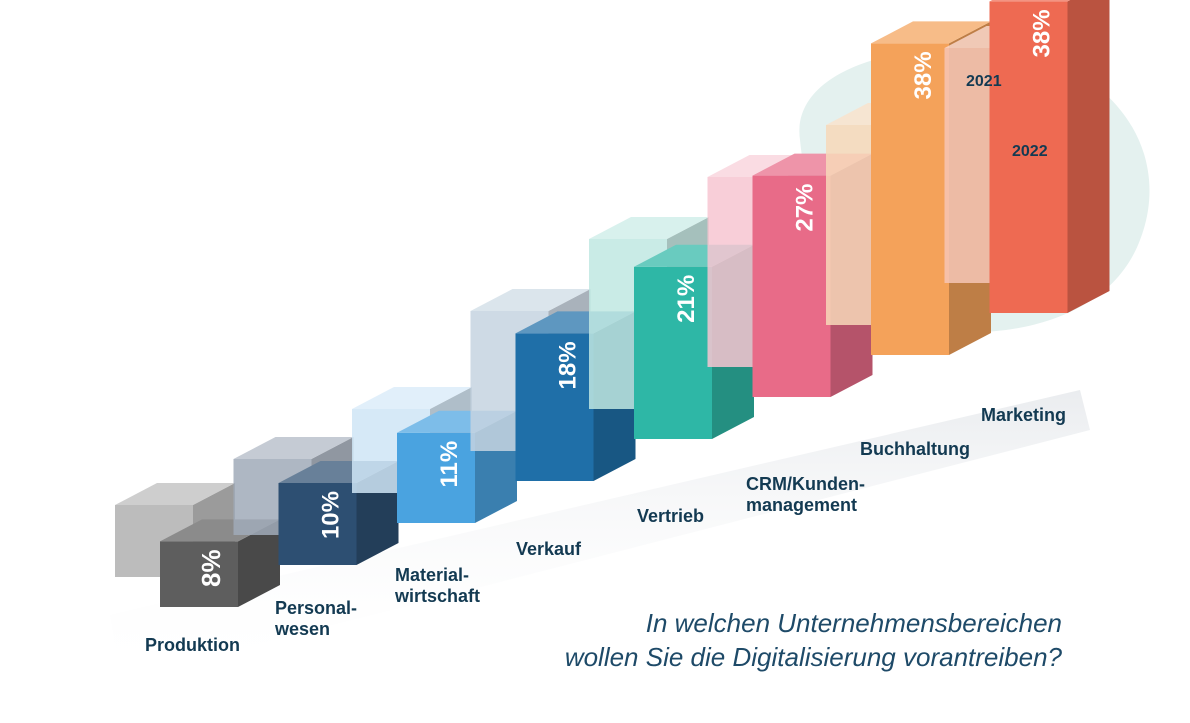 This screenshot has height=723, width=1190. Describe the element at coordinates (791, 286) in the screenshot. I see `bar-2022-crm-kundenmanagement-front` at that location.